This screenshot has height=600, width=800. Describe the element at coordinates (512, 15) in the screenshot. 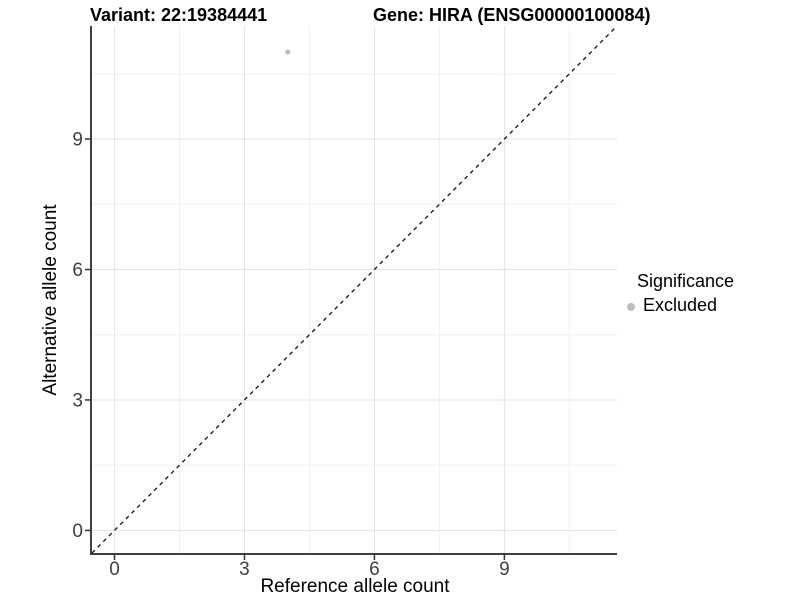

I see `gene-title: Gene: HIRA (ENSG00000100084)` at that location.